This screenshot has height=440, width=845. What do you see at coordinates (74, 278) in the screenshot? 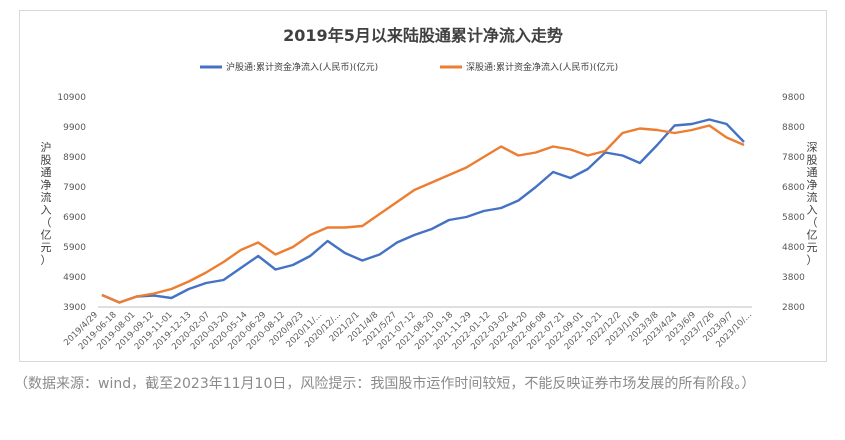
I see `y-left-tick-label: 4900` at bounding box center [74, 278].